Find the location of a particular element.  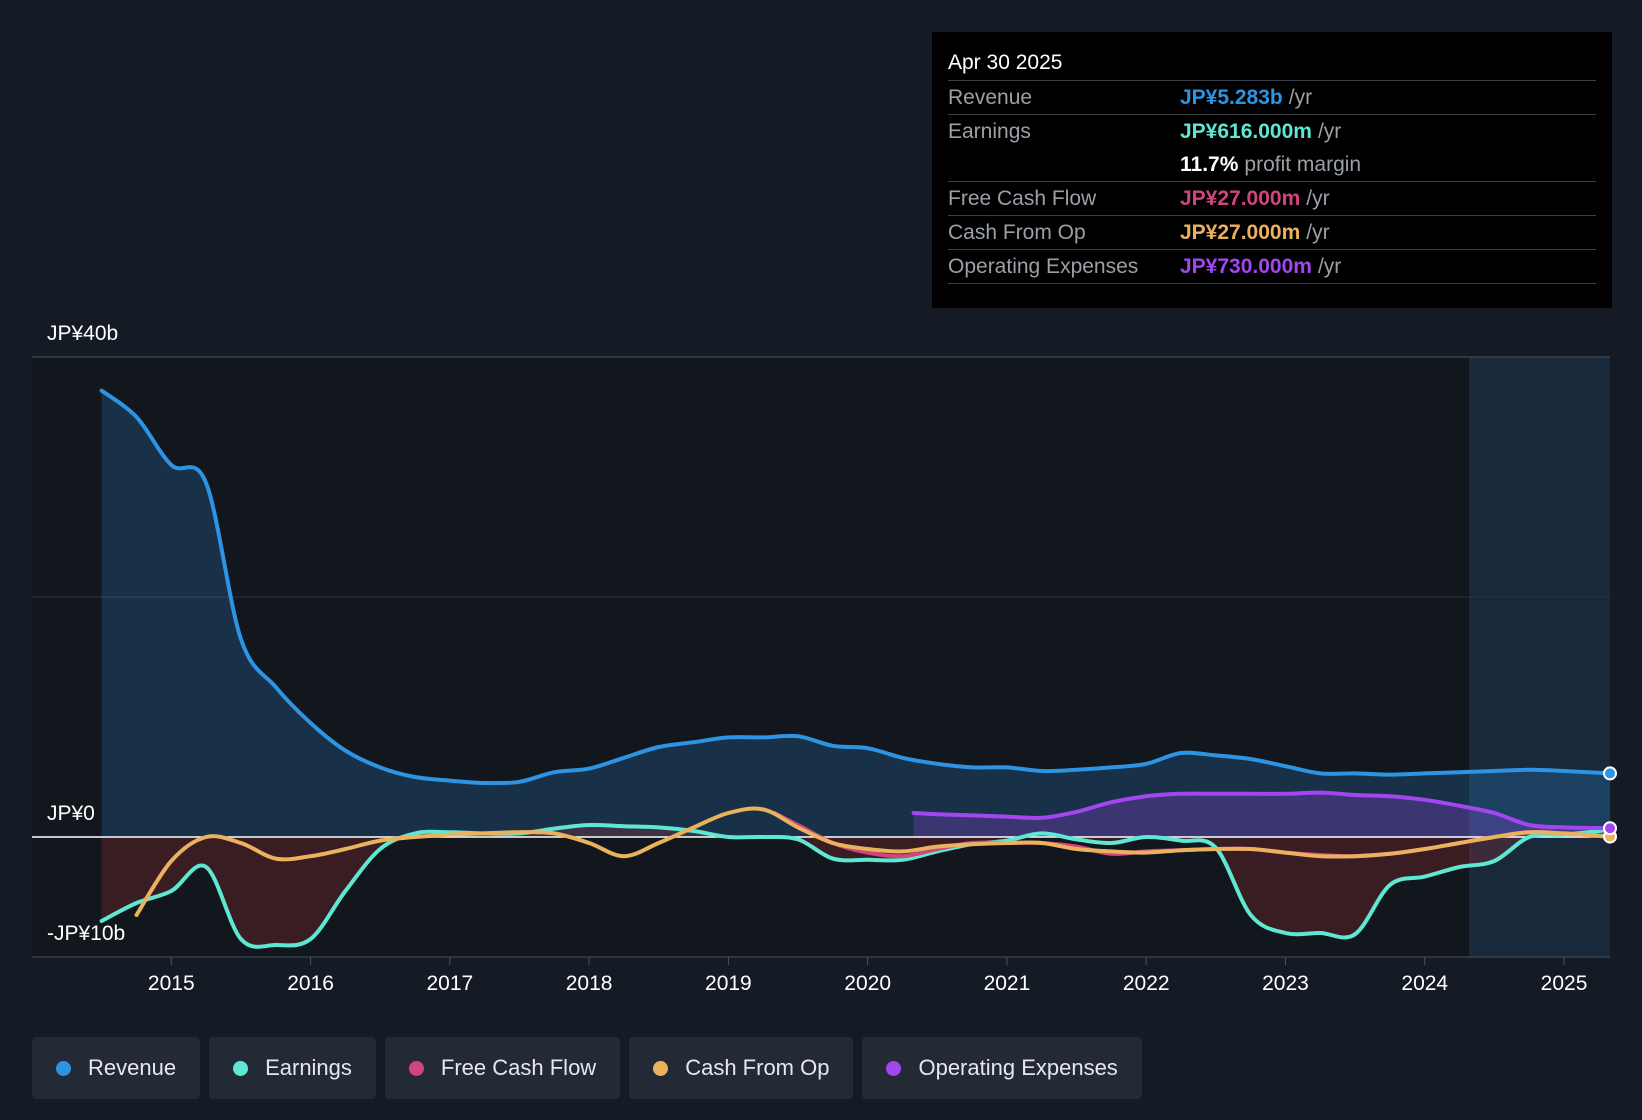

x-tick-label: 2018 is located at coordinates (589, 983).